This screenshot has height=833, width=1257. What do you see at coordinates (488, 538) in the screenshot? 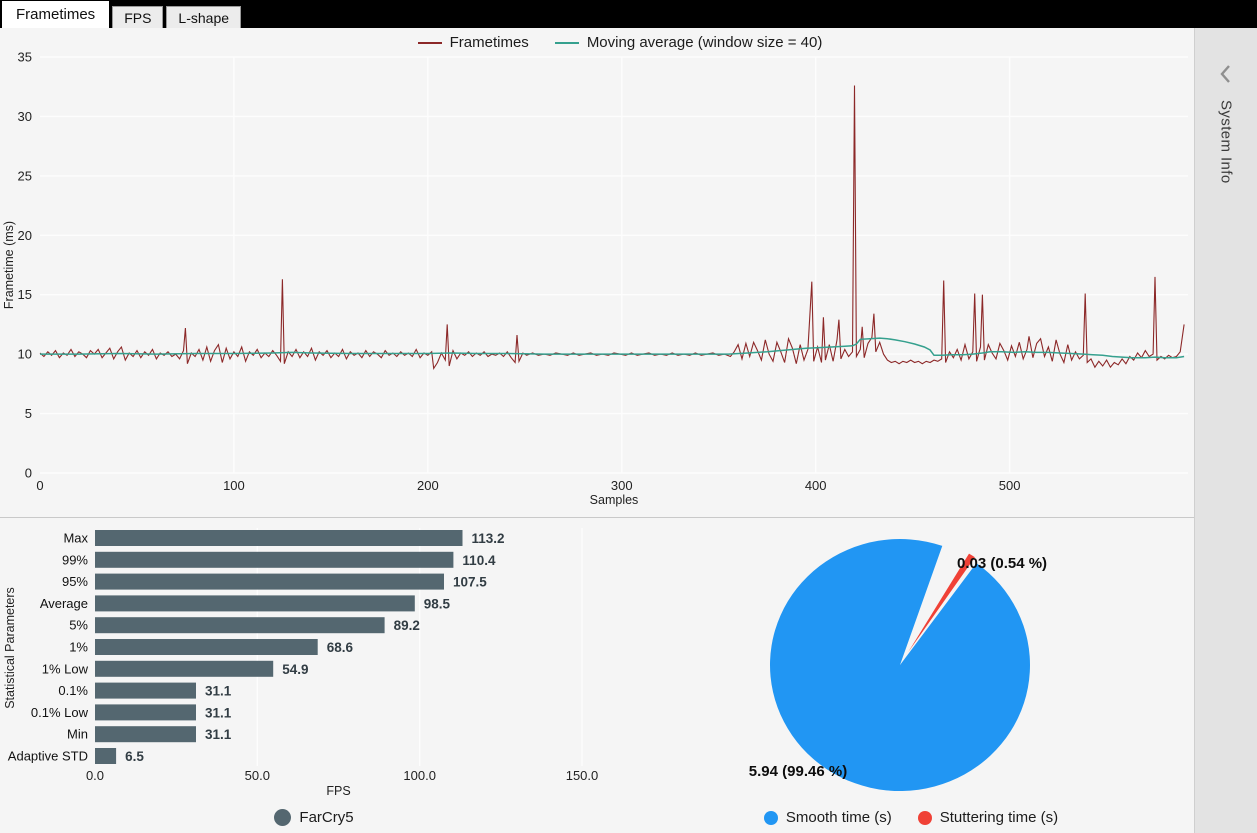
I see `chart-text: 113.2` at bounding box center [488, 538].